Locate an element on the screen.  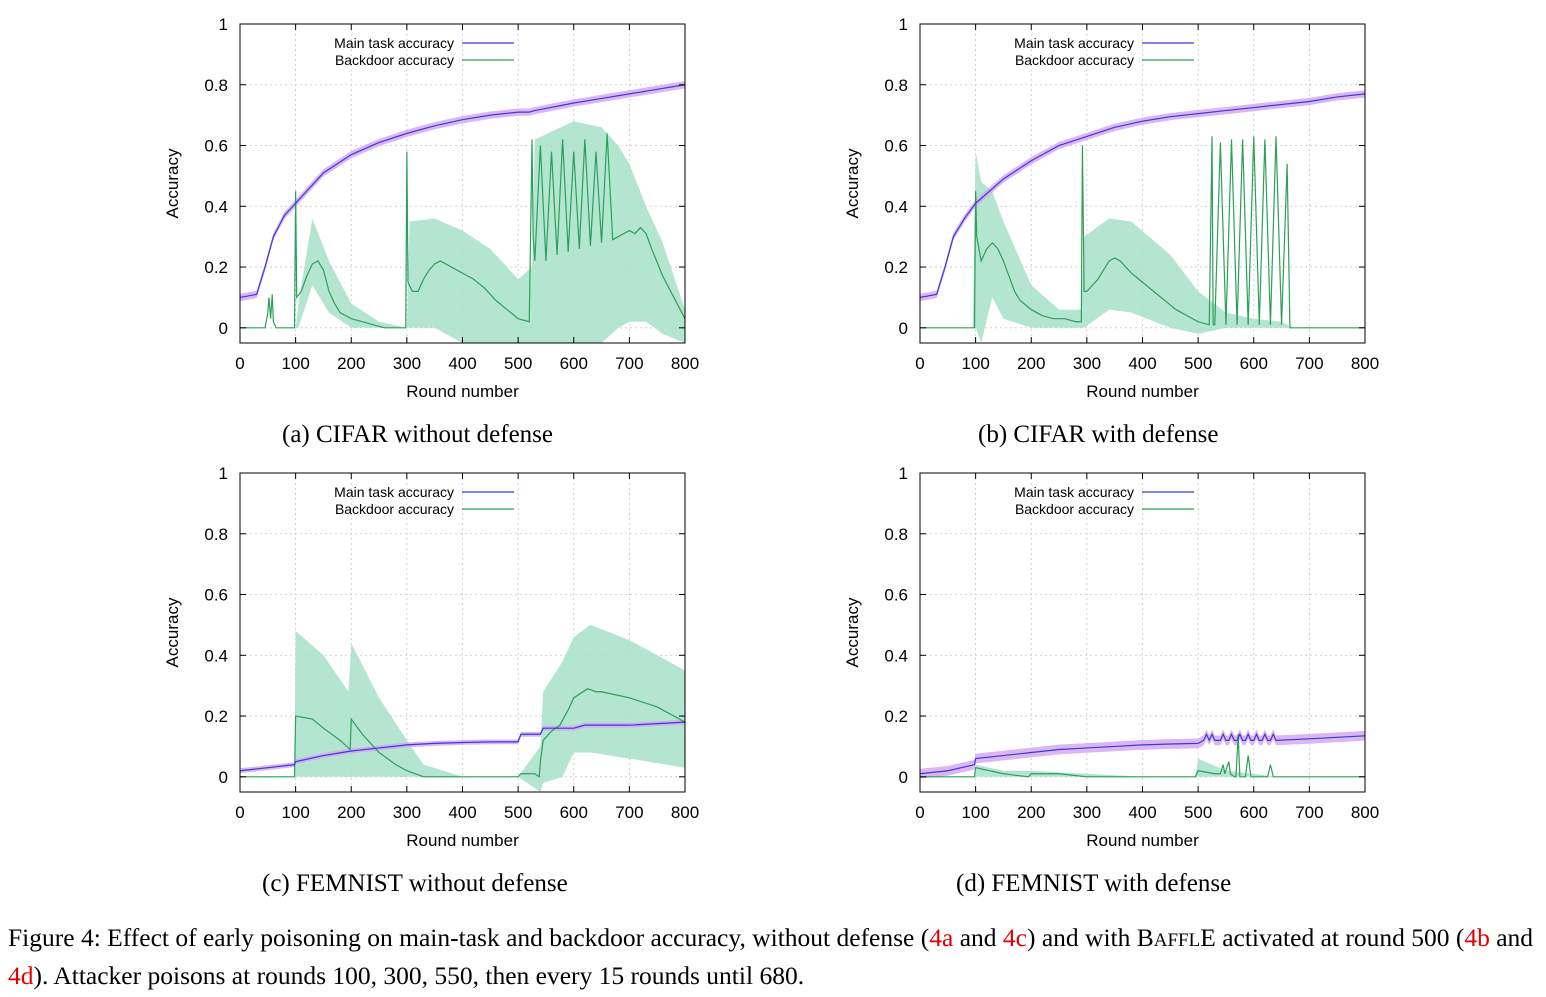
ref-4c-link: 4c is located at coordinates (1014, 937).